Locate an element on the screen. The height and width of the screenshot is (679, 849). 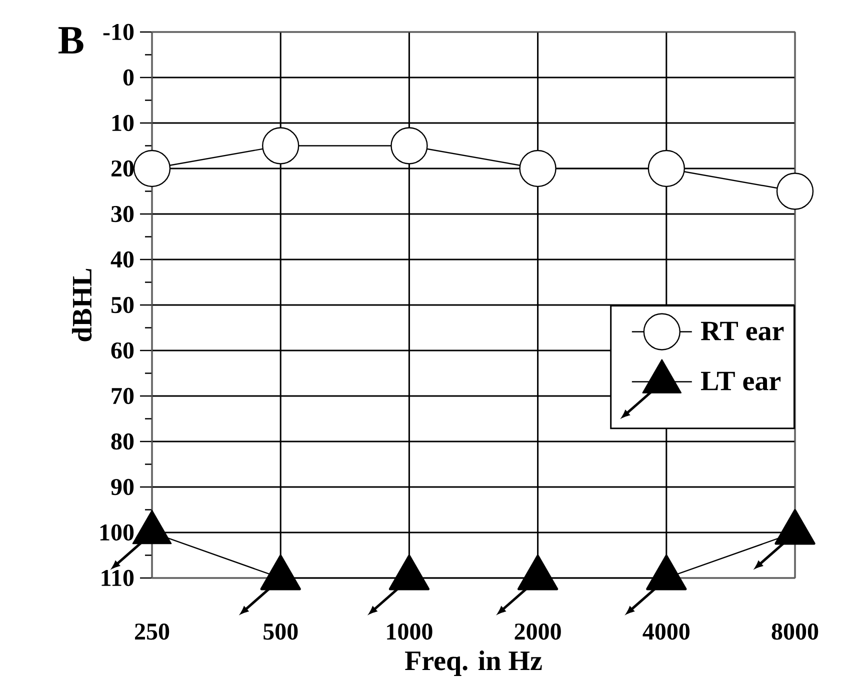
y-tick-label: 10 is located at coordinates (123, 122).